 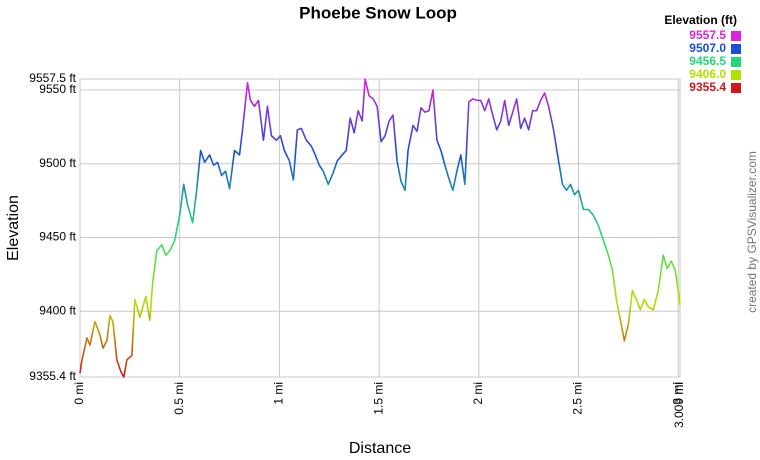 I want to click on y-tick-label: 9550 ft, so click(x=57, y=89).